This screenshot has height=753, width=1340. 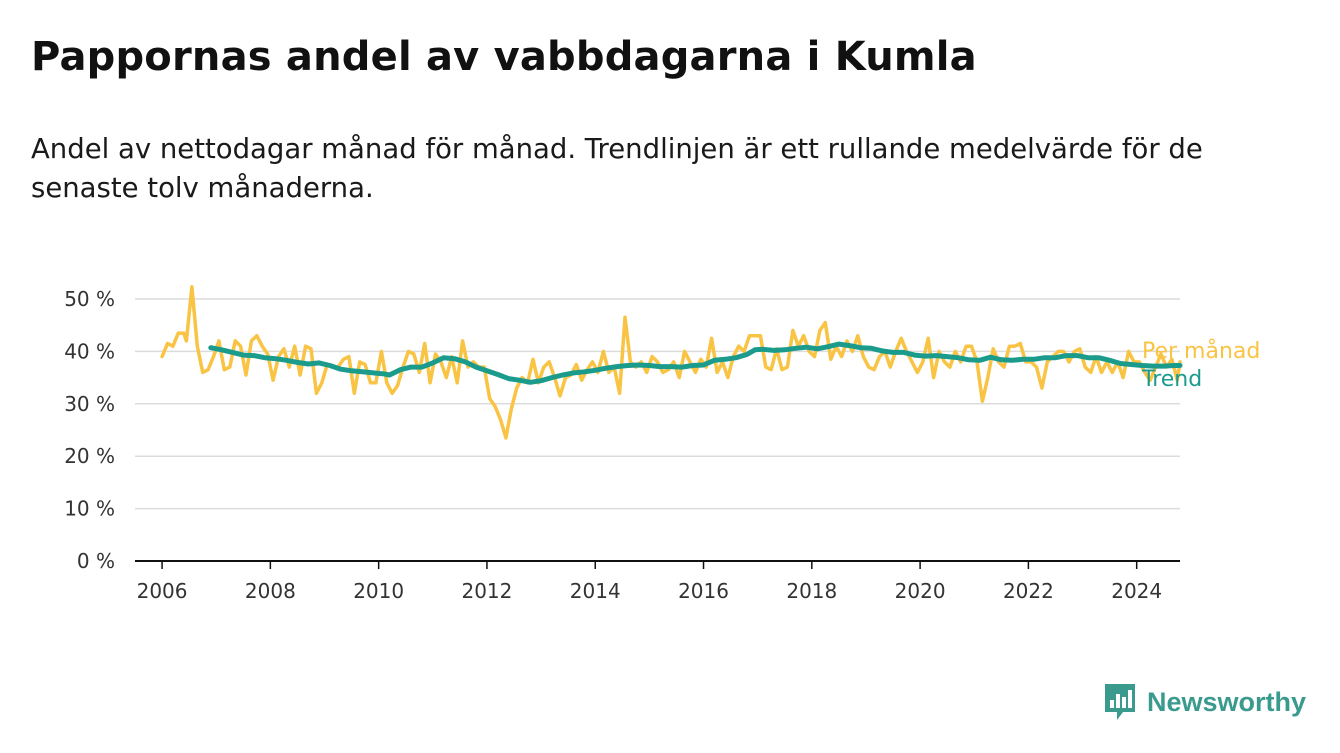 What do you see at coordinates (1028, 591) in the screenshot?
I see `x-tick-label: 2022` at bounding box center [1028, 591].